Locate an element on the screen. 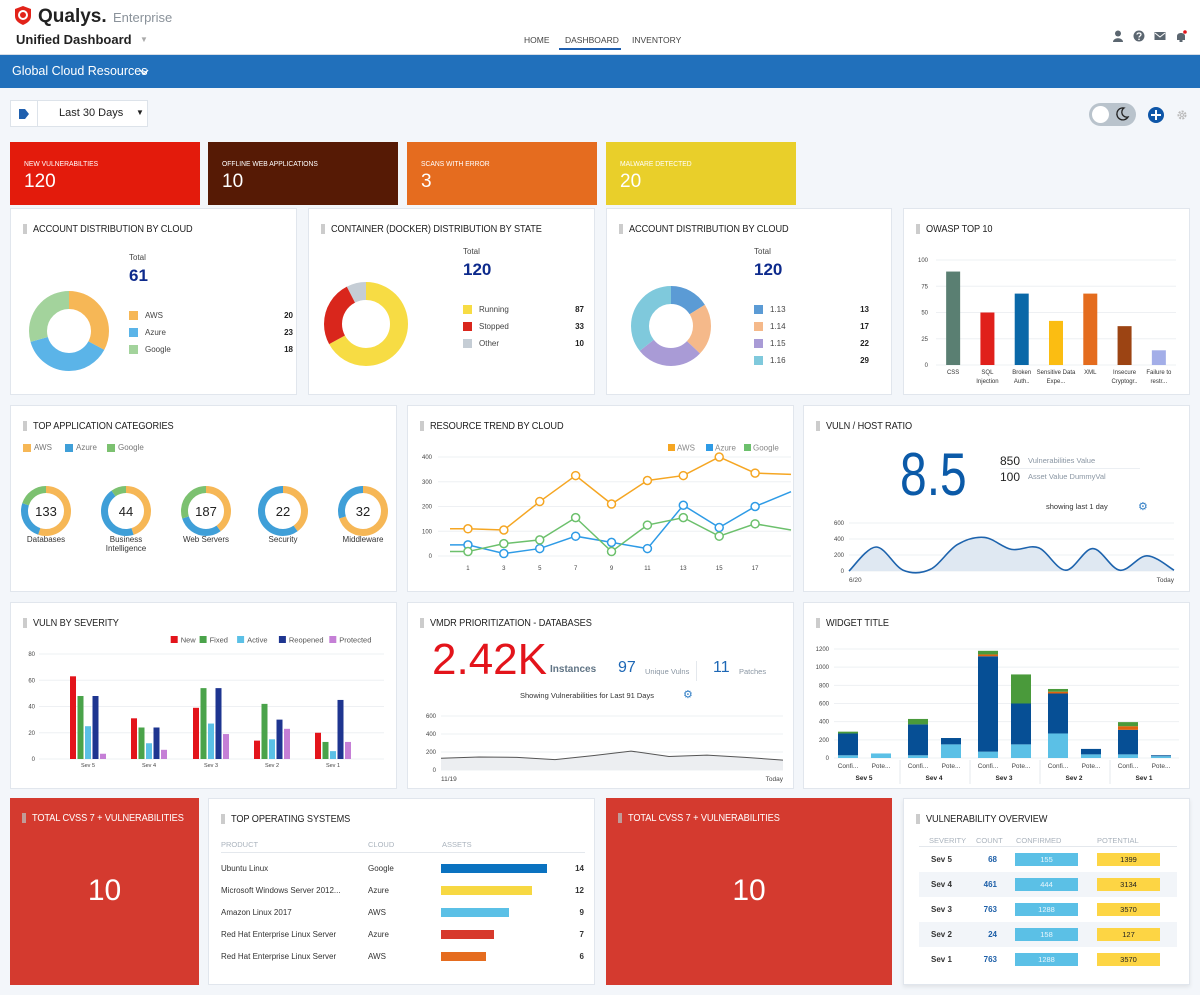 This screenshot has width=1200, height=995. bell-icon is located at coordinates (1181, 36).